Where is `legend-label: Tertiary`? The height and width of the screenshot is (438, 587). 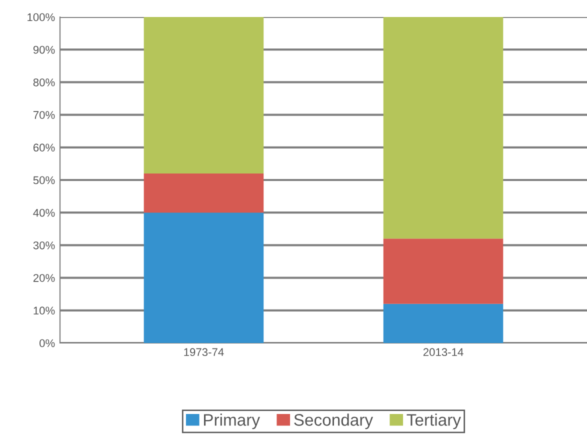 legend-label: Tertiary is located at coordinates (433, 422).